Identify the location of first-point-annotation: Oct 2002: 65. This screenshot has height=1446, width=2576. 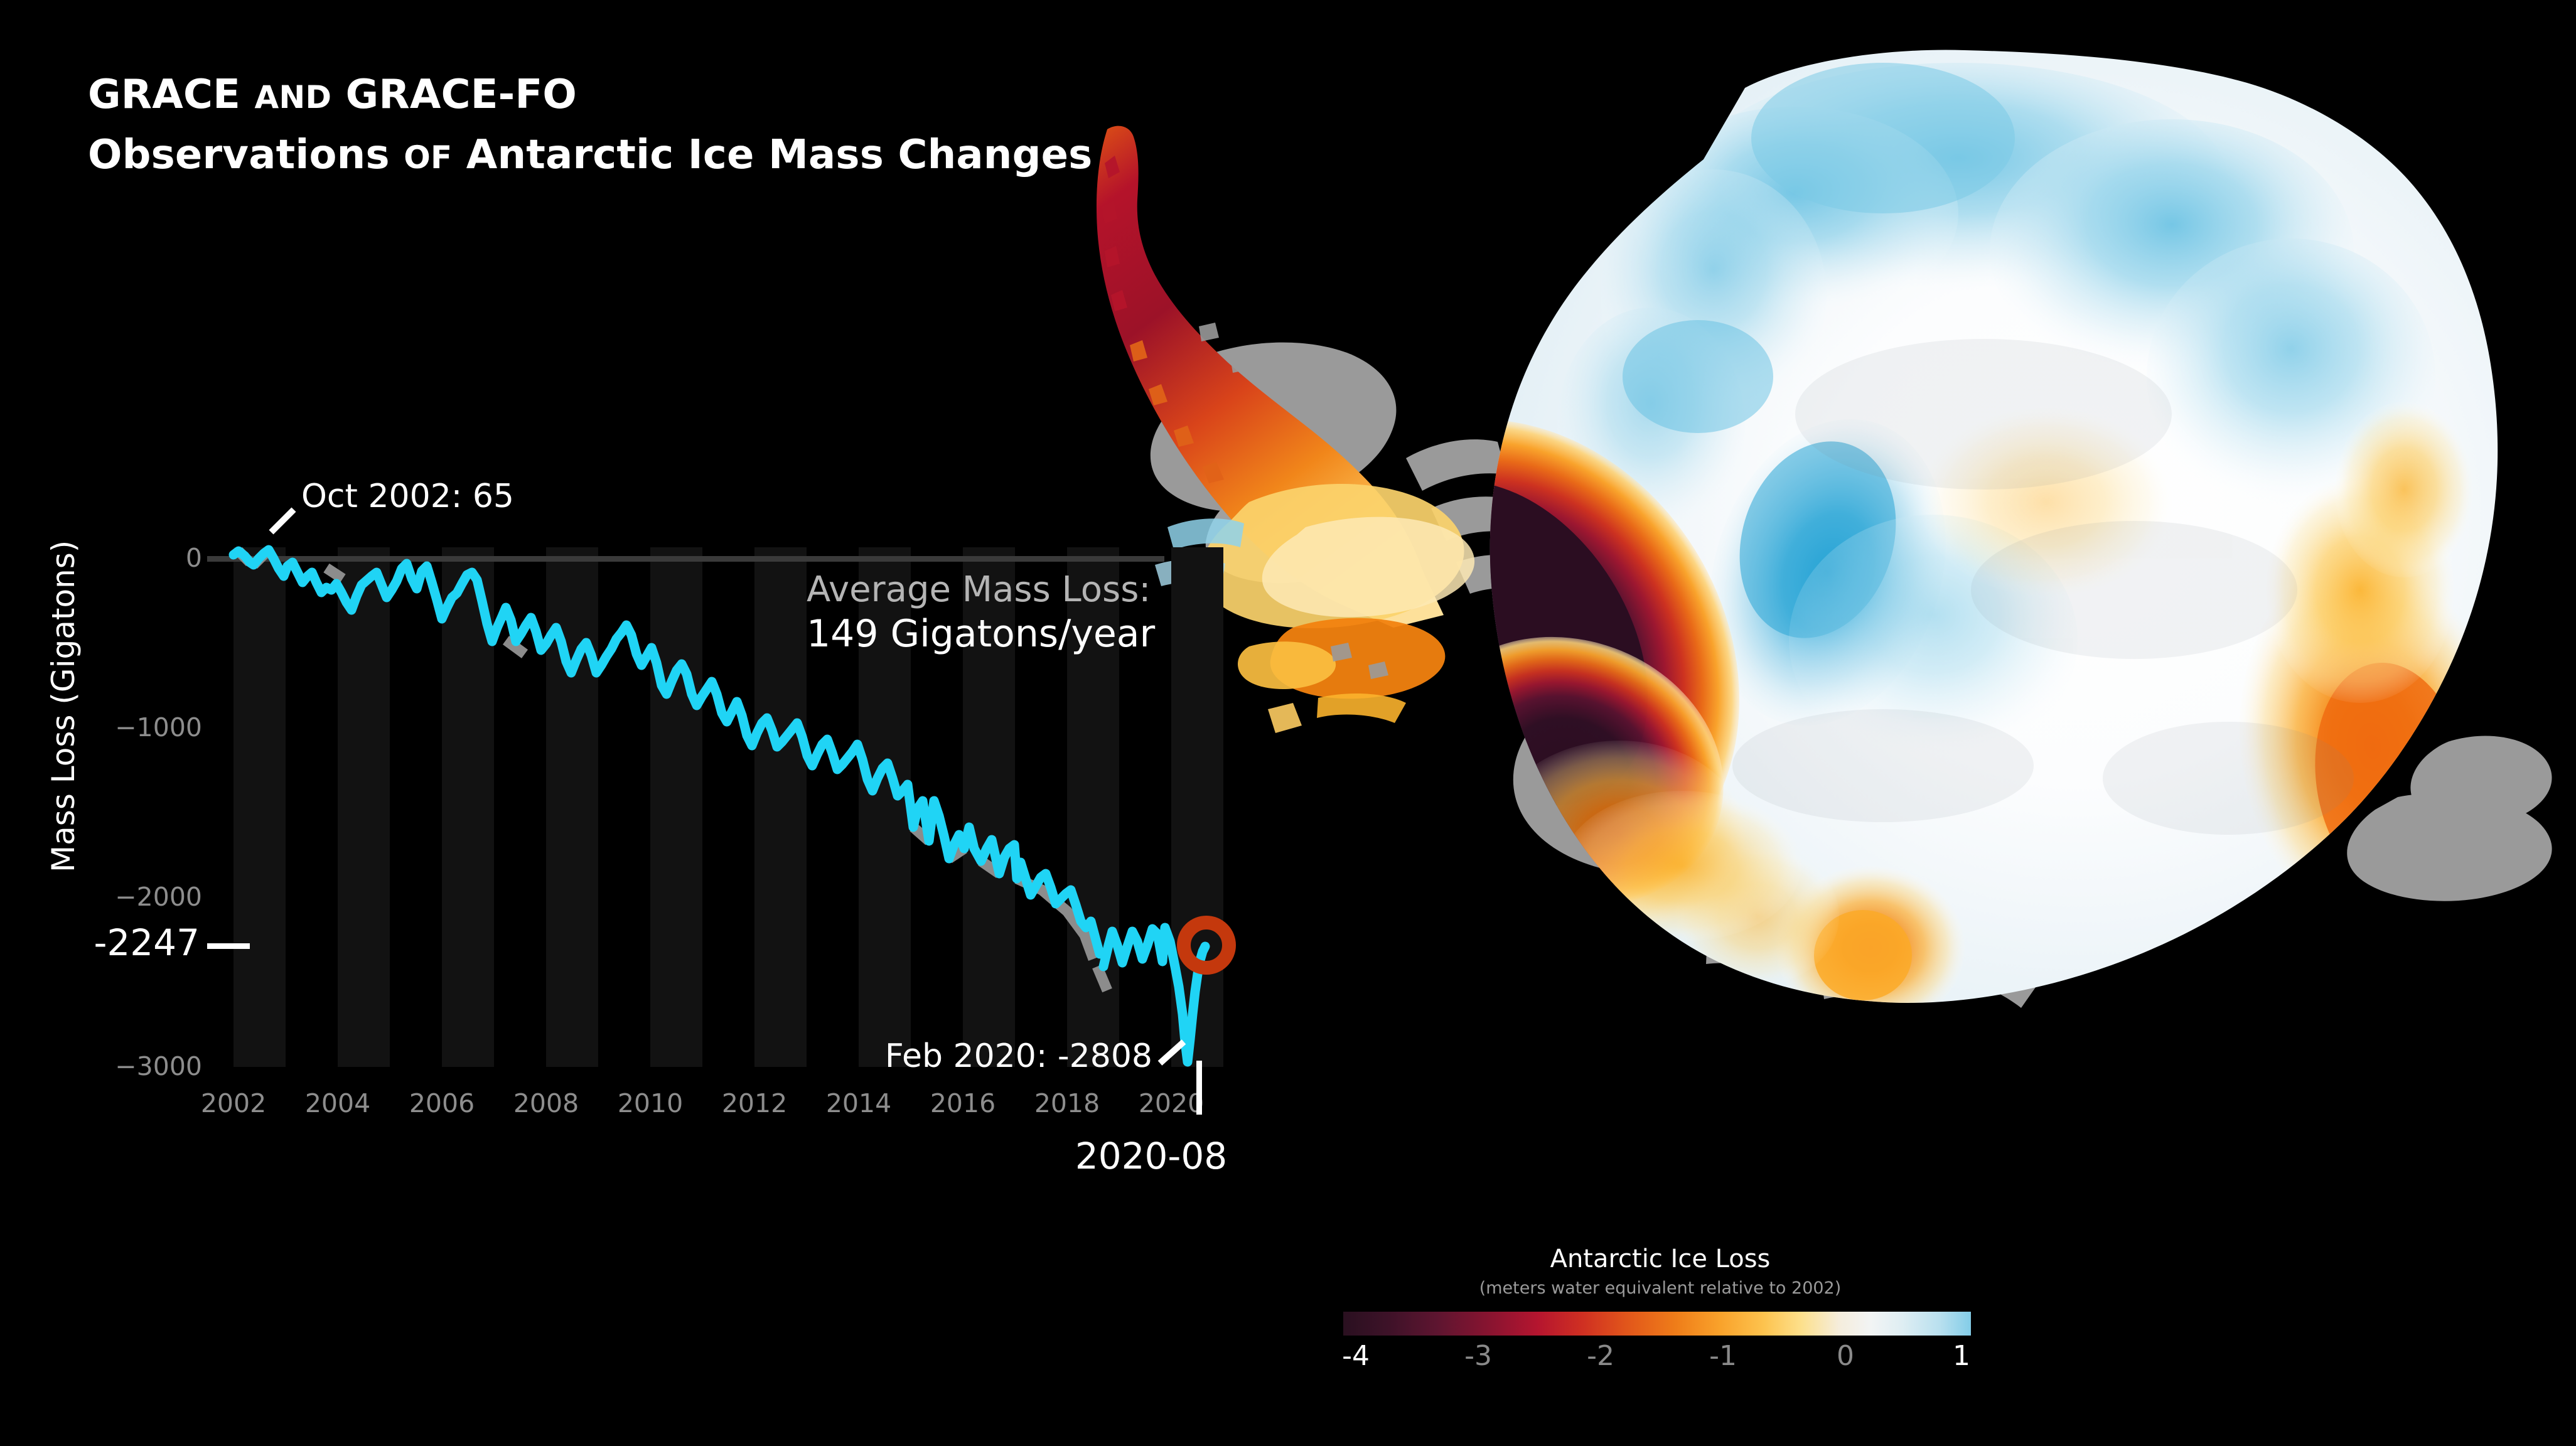
(391, 506).